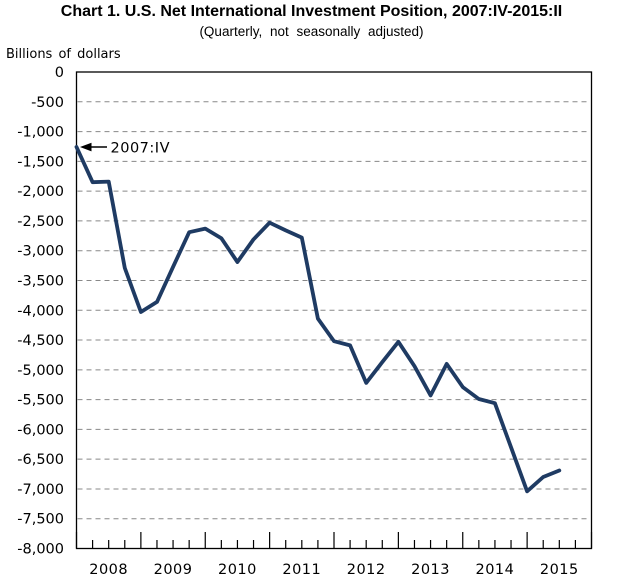 The width and height of the screenshot is (623, 586). Describe the element at coordinates (47, 103) in the screenshot. I see `y-axis-tick-label: -500` at that location.